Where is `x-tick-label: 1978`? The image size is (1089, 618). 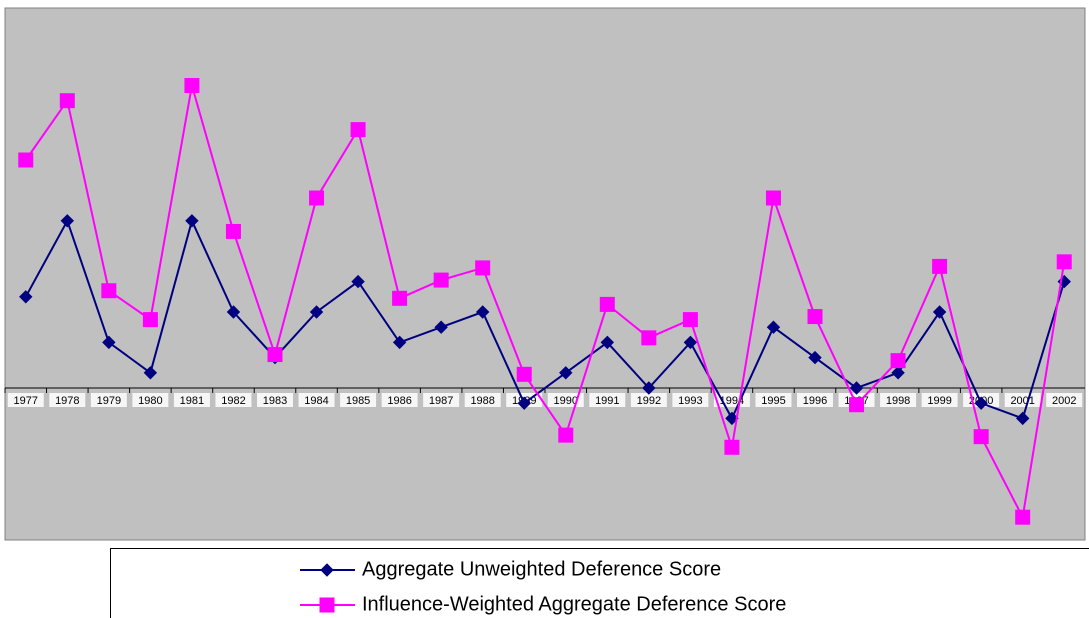 x-tick-label: 1978 is located at coordinates (67, 401).